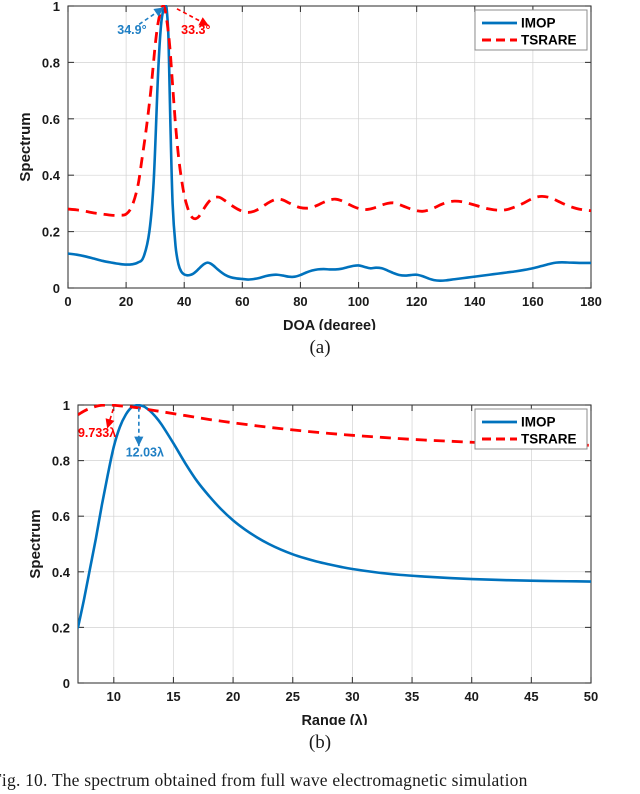 The width and height of the screenshot is (640, 794). I want to click on annotation-label: 12.03λ, so click(145, 452).